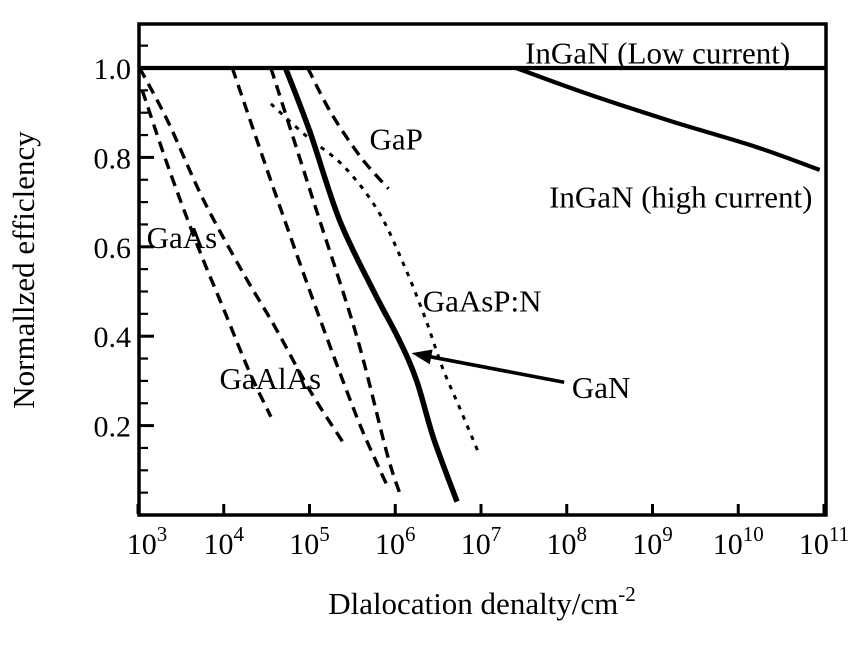 The width and height of the screenshot is (848, 651). I want to click on curve-GaAs-lower, so click(206, 253).